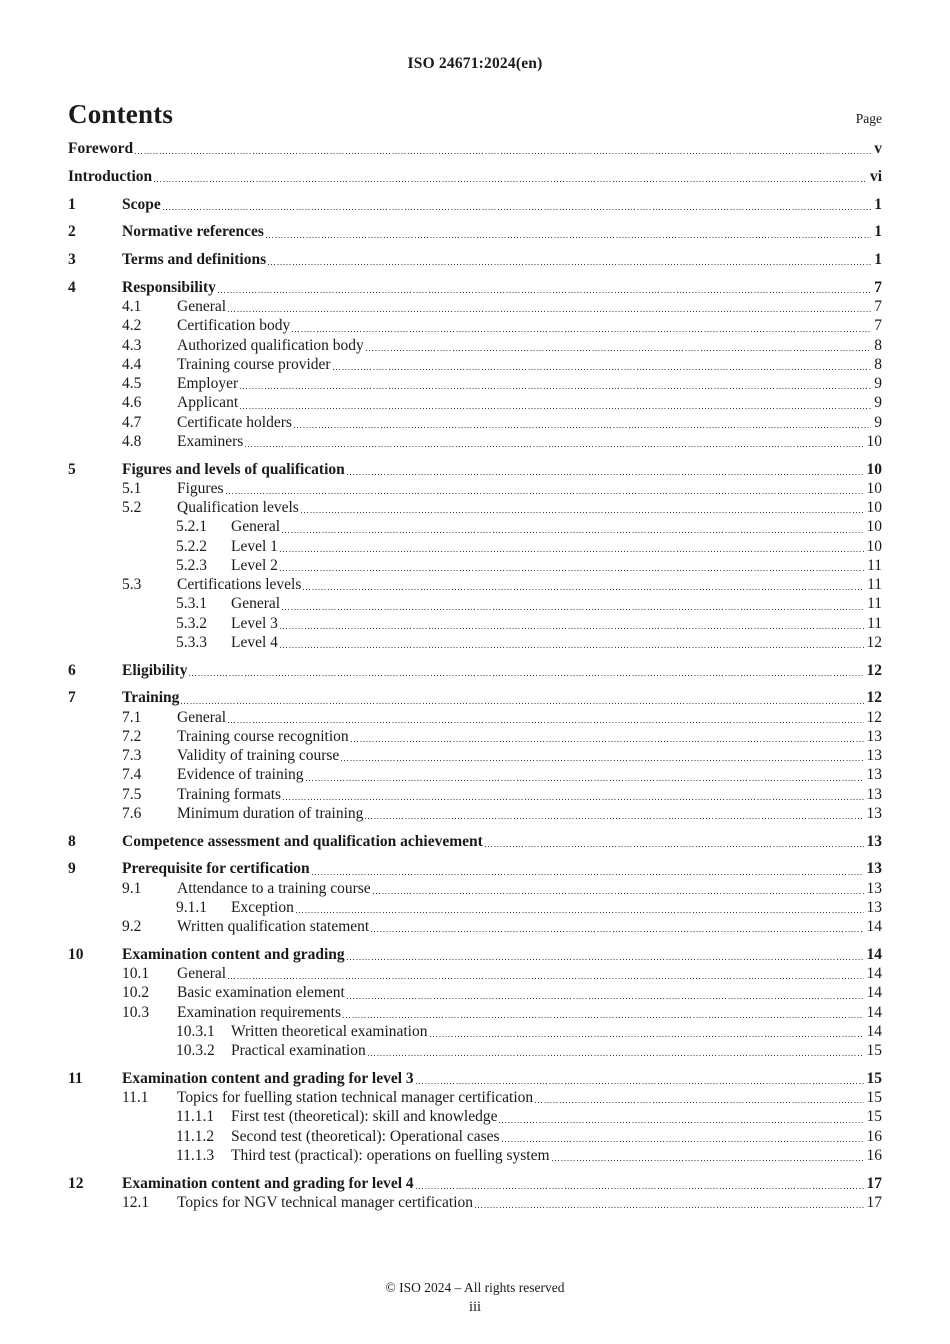 This screenshot has width=950, height=1344. What do you see at coordinates (874, 623) in the screenshot?
I see `toc-entry-page: 11` at bounding box center [874, 623].